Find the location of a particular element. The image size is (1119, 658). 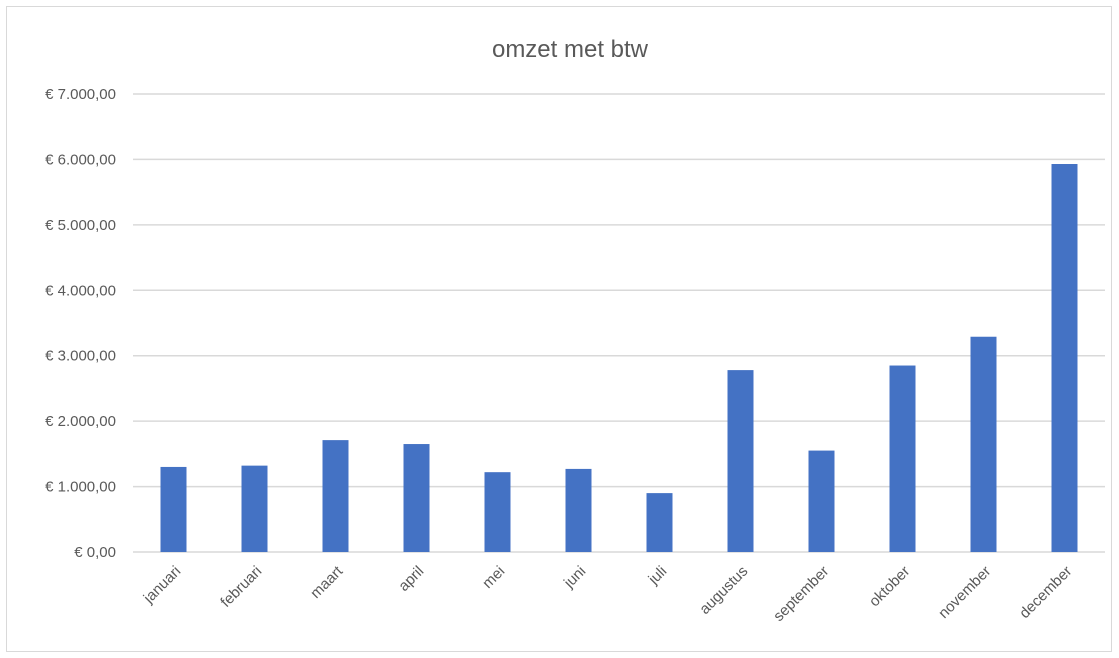

x-tick-label-mei: mei is located at coordinates (493, 577).